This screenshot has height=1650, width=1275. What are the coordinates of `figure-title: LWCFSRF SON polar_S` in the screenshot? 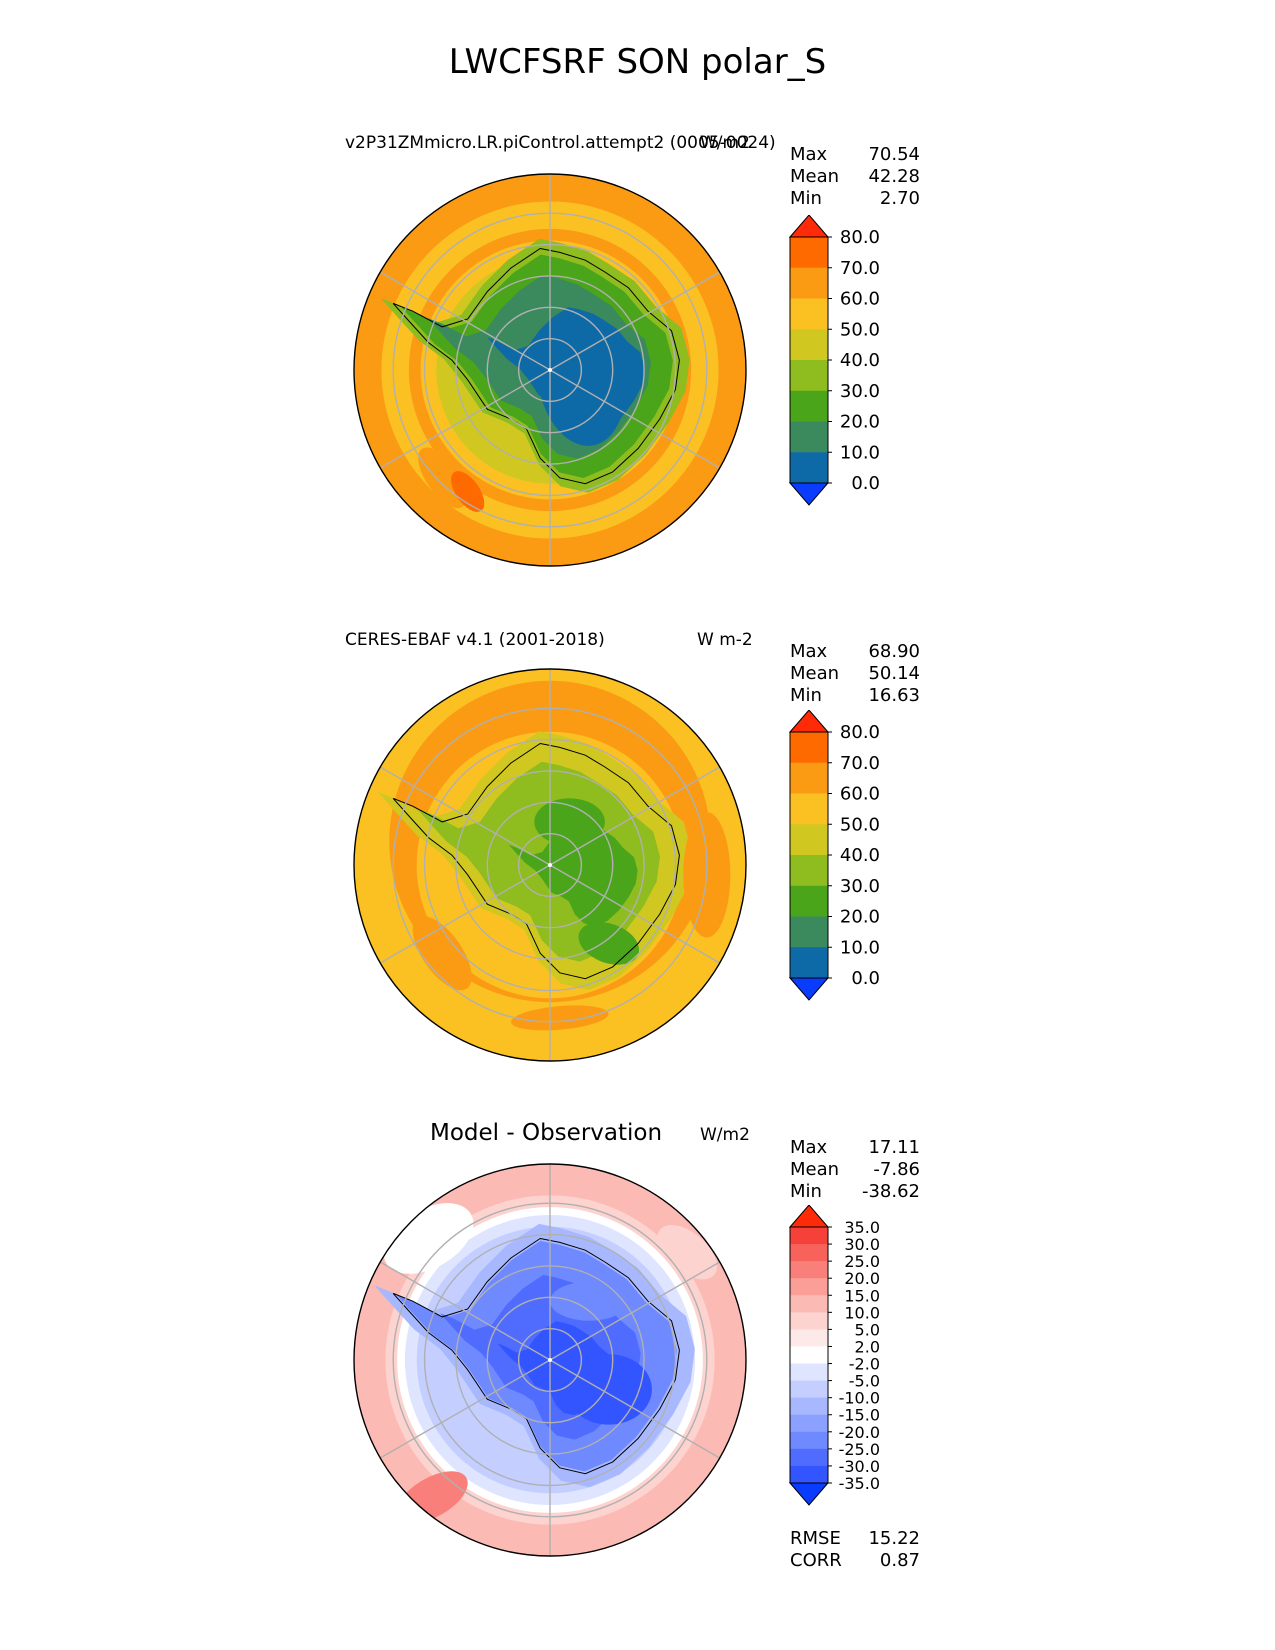 It's located at (637, 62).